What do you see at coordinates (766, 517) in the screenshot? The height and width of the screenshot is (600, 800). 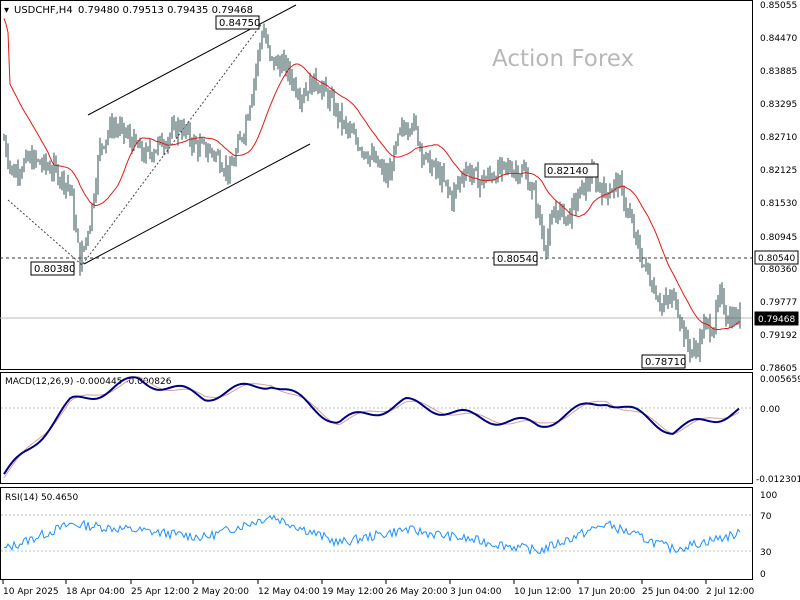 I see `rsi-tick: 70` at bounding box center [766, 517].